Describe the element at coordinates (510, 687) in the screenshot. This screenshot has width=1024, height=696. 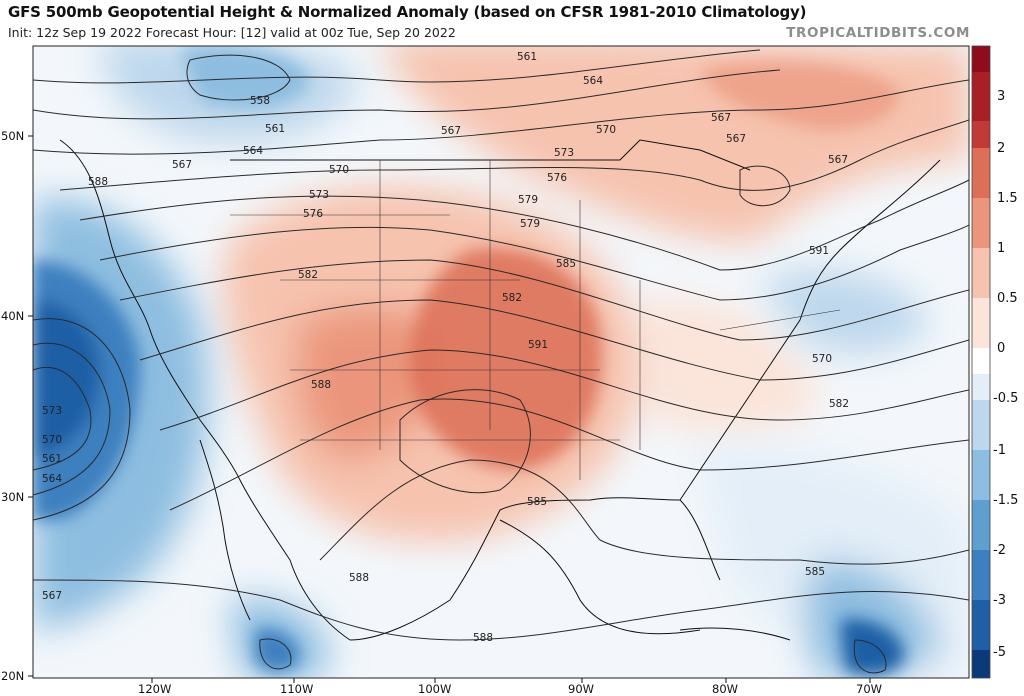
I see `longitude-axis: 120W 110W 100W 90W 80W 70W` at that location.